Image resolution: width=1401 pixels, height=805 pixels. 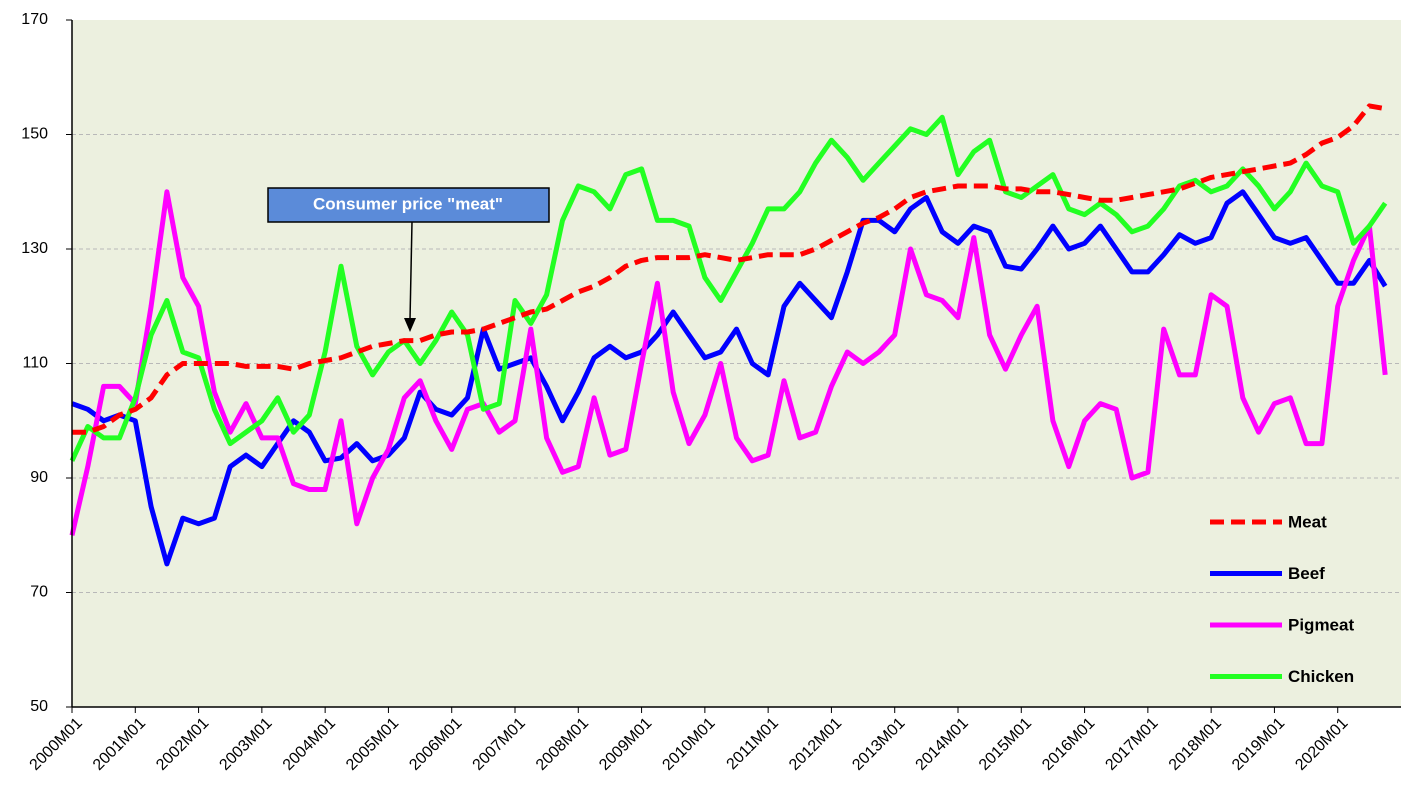 What do you see at coordinates (562, 744) in the screenshot?
I see `x-tick-label: 2008M01` at bounding box center [562, 744].